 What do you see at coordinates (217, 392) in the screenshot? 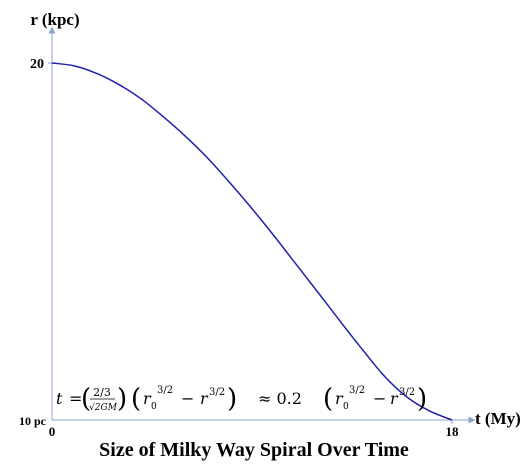
I see `eq-r-pow: 3/2` at bounding box center [217, 392].